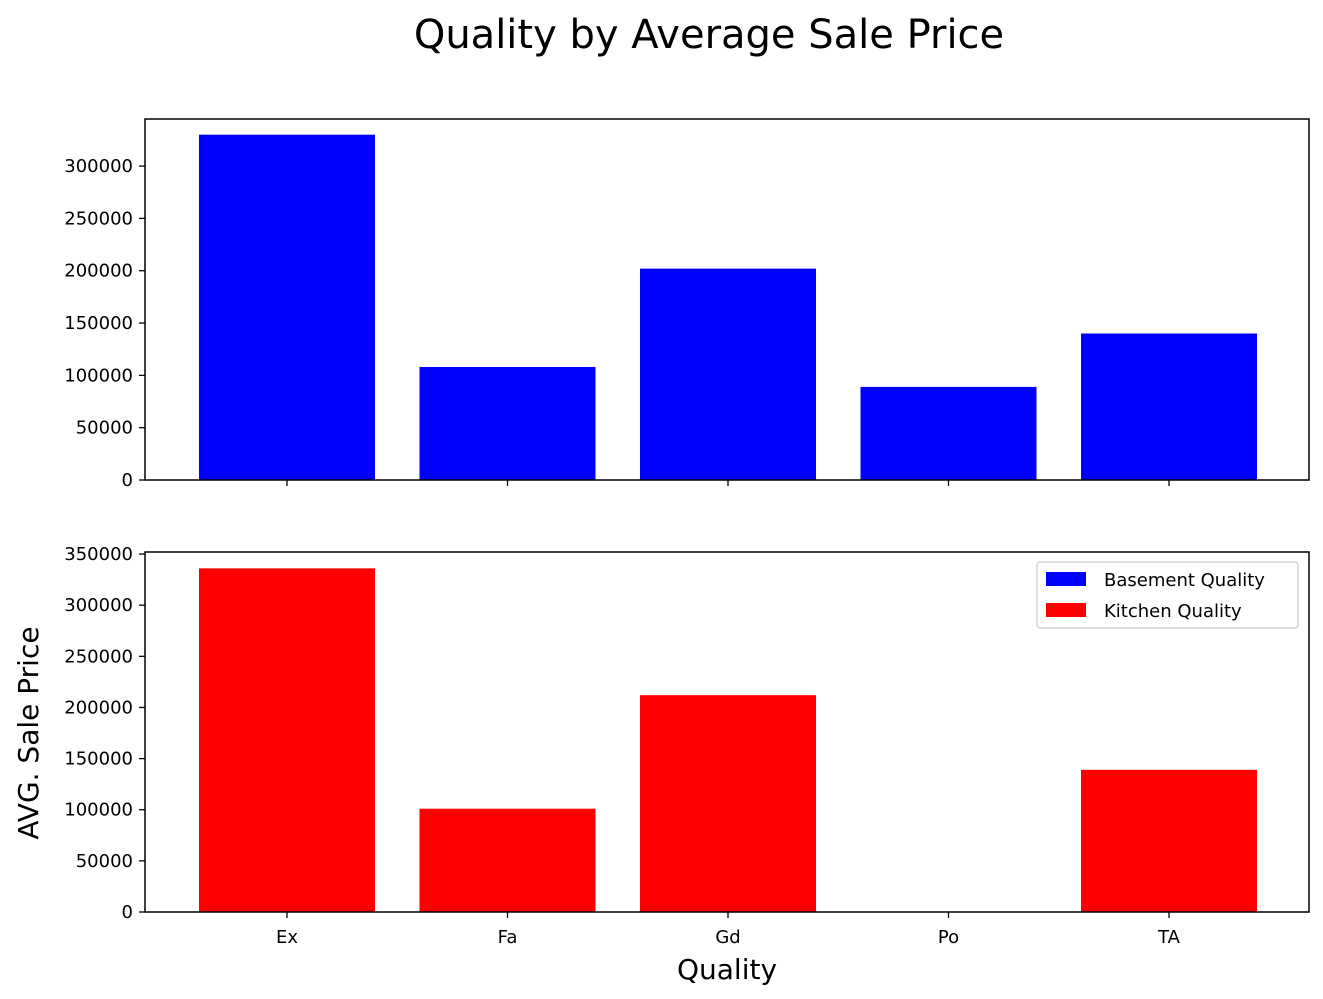 This screenshot has height=999, width=1323. Describe the element at coordinates (1184, 580) in the screenshot. I see `legend-label-basement: Basement Quality` at that location.